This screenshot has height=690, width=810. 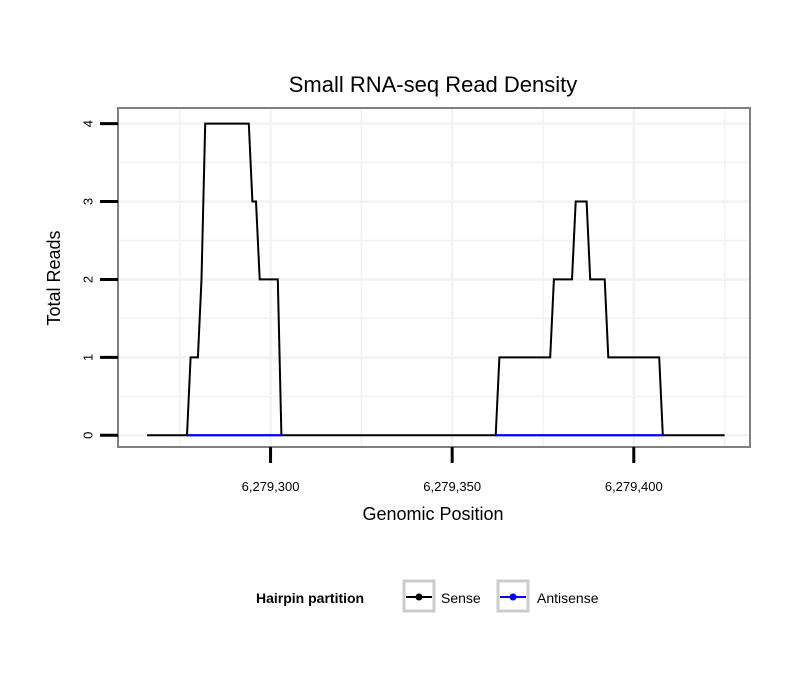 I want to click on legend-label-sense: Sense, so click(x=461, y=598).